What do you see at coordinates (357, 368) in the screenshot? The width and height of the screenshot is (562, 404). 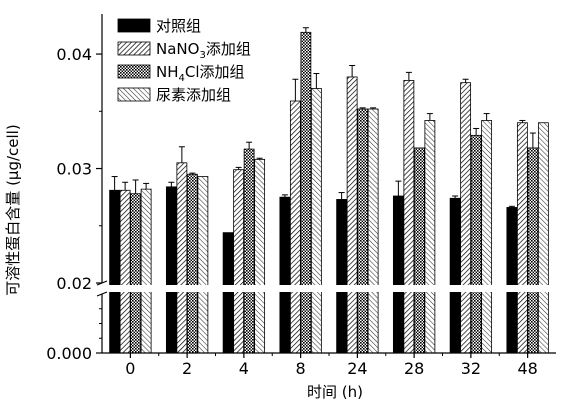 I see `x-tick-label: 24` at bounding box center [357, 368].